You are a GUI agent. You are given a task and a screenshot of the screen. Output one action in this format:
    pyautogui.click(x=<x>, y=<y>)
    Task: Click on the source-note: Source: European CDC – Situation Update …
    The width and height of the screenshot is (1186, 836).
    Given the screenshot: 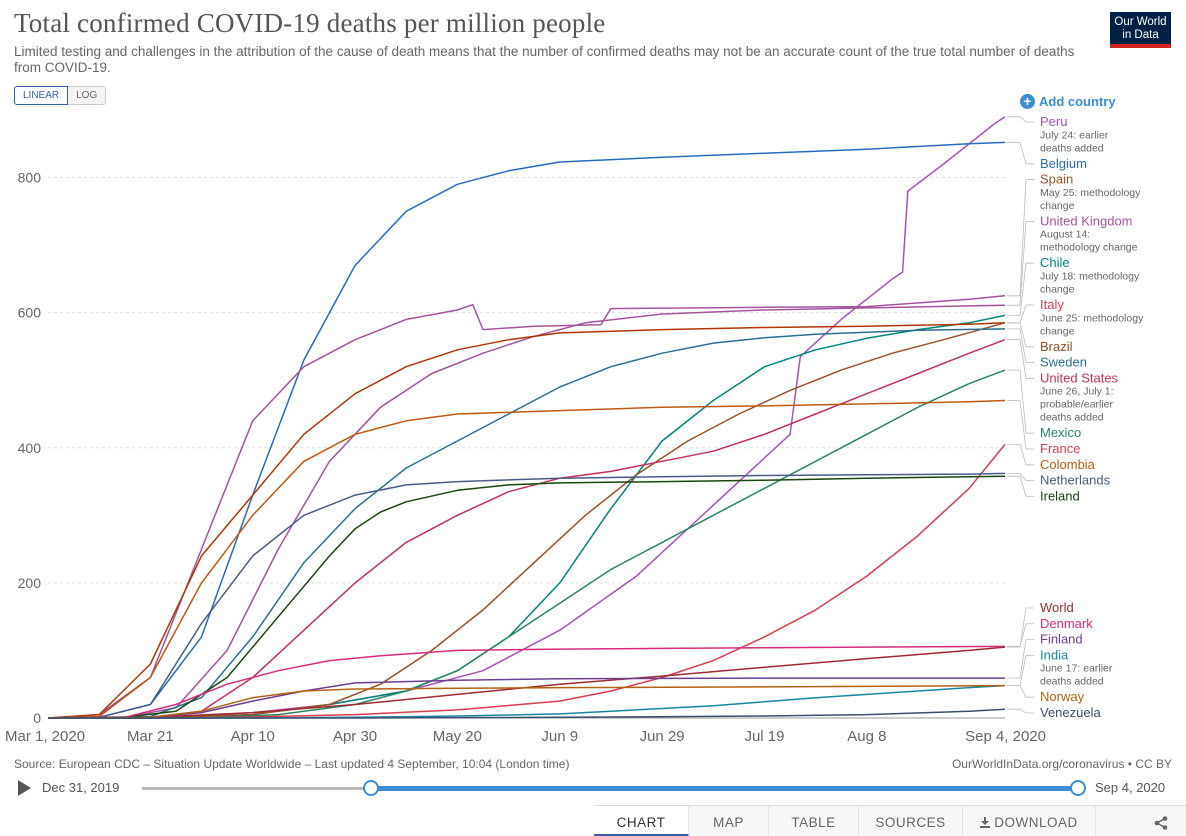 What is the action you would take?
    pyautogui.click(x=292, y=764)
    